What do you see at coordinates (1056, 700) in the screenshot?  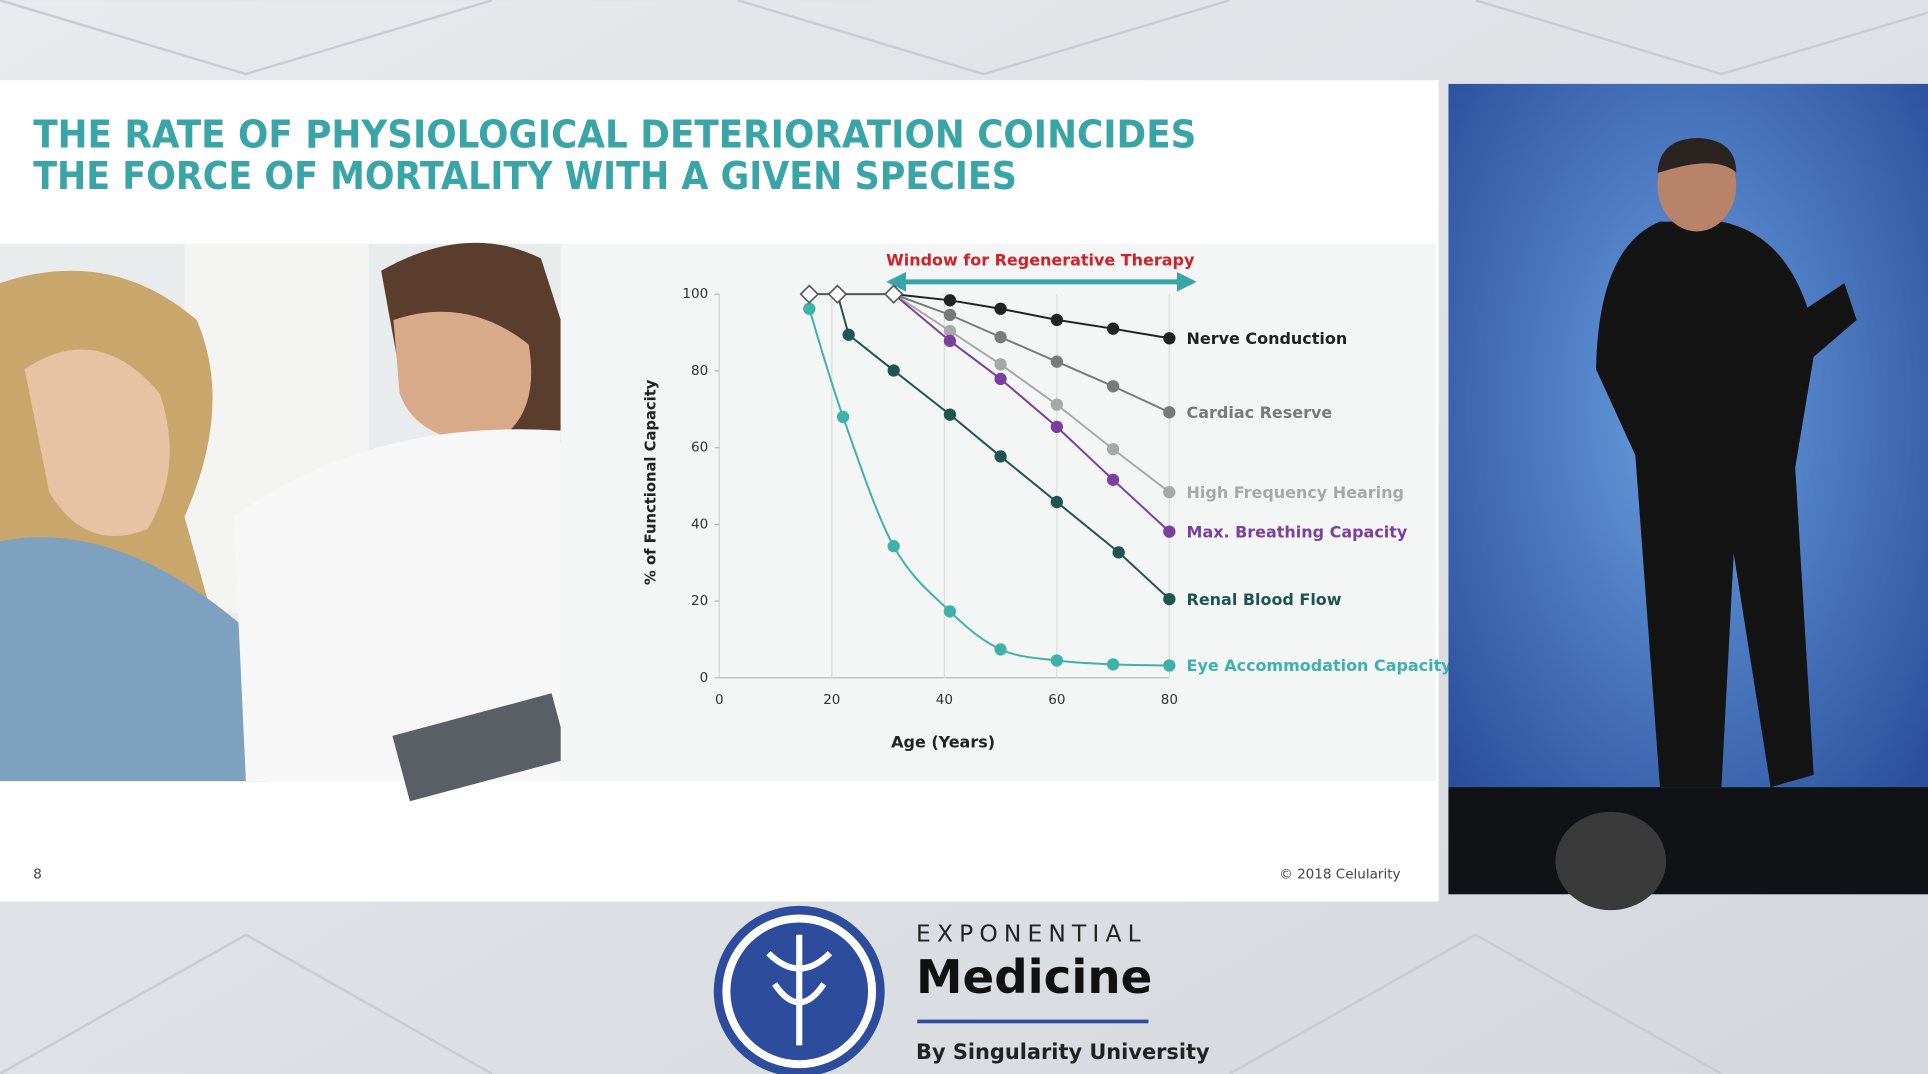 I see `x-tick-label: 60` at bounding box center [1056, 700].